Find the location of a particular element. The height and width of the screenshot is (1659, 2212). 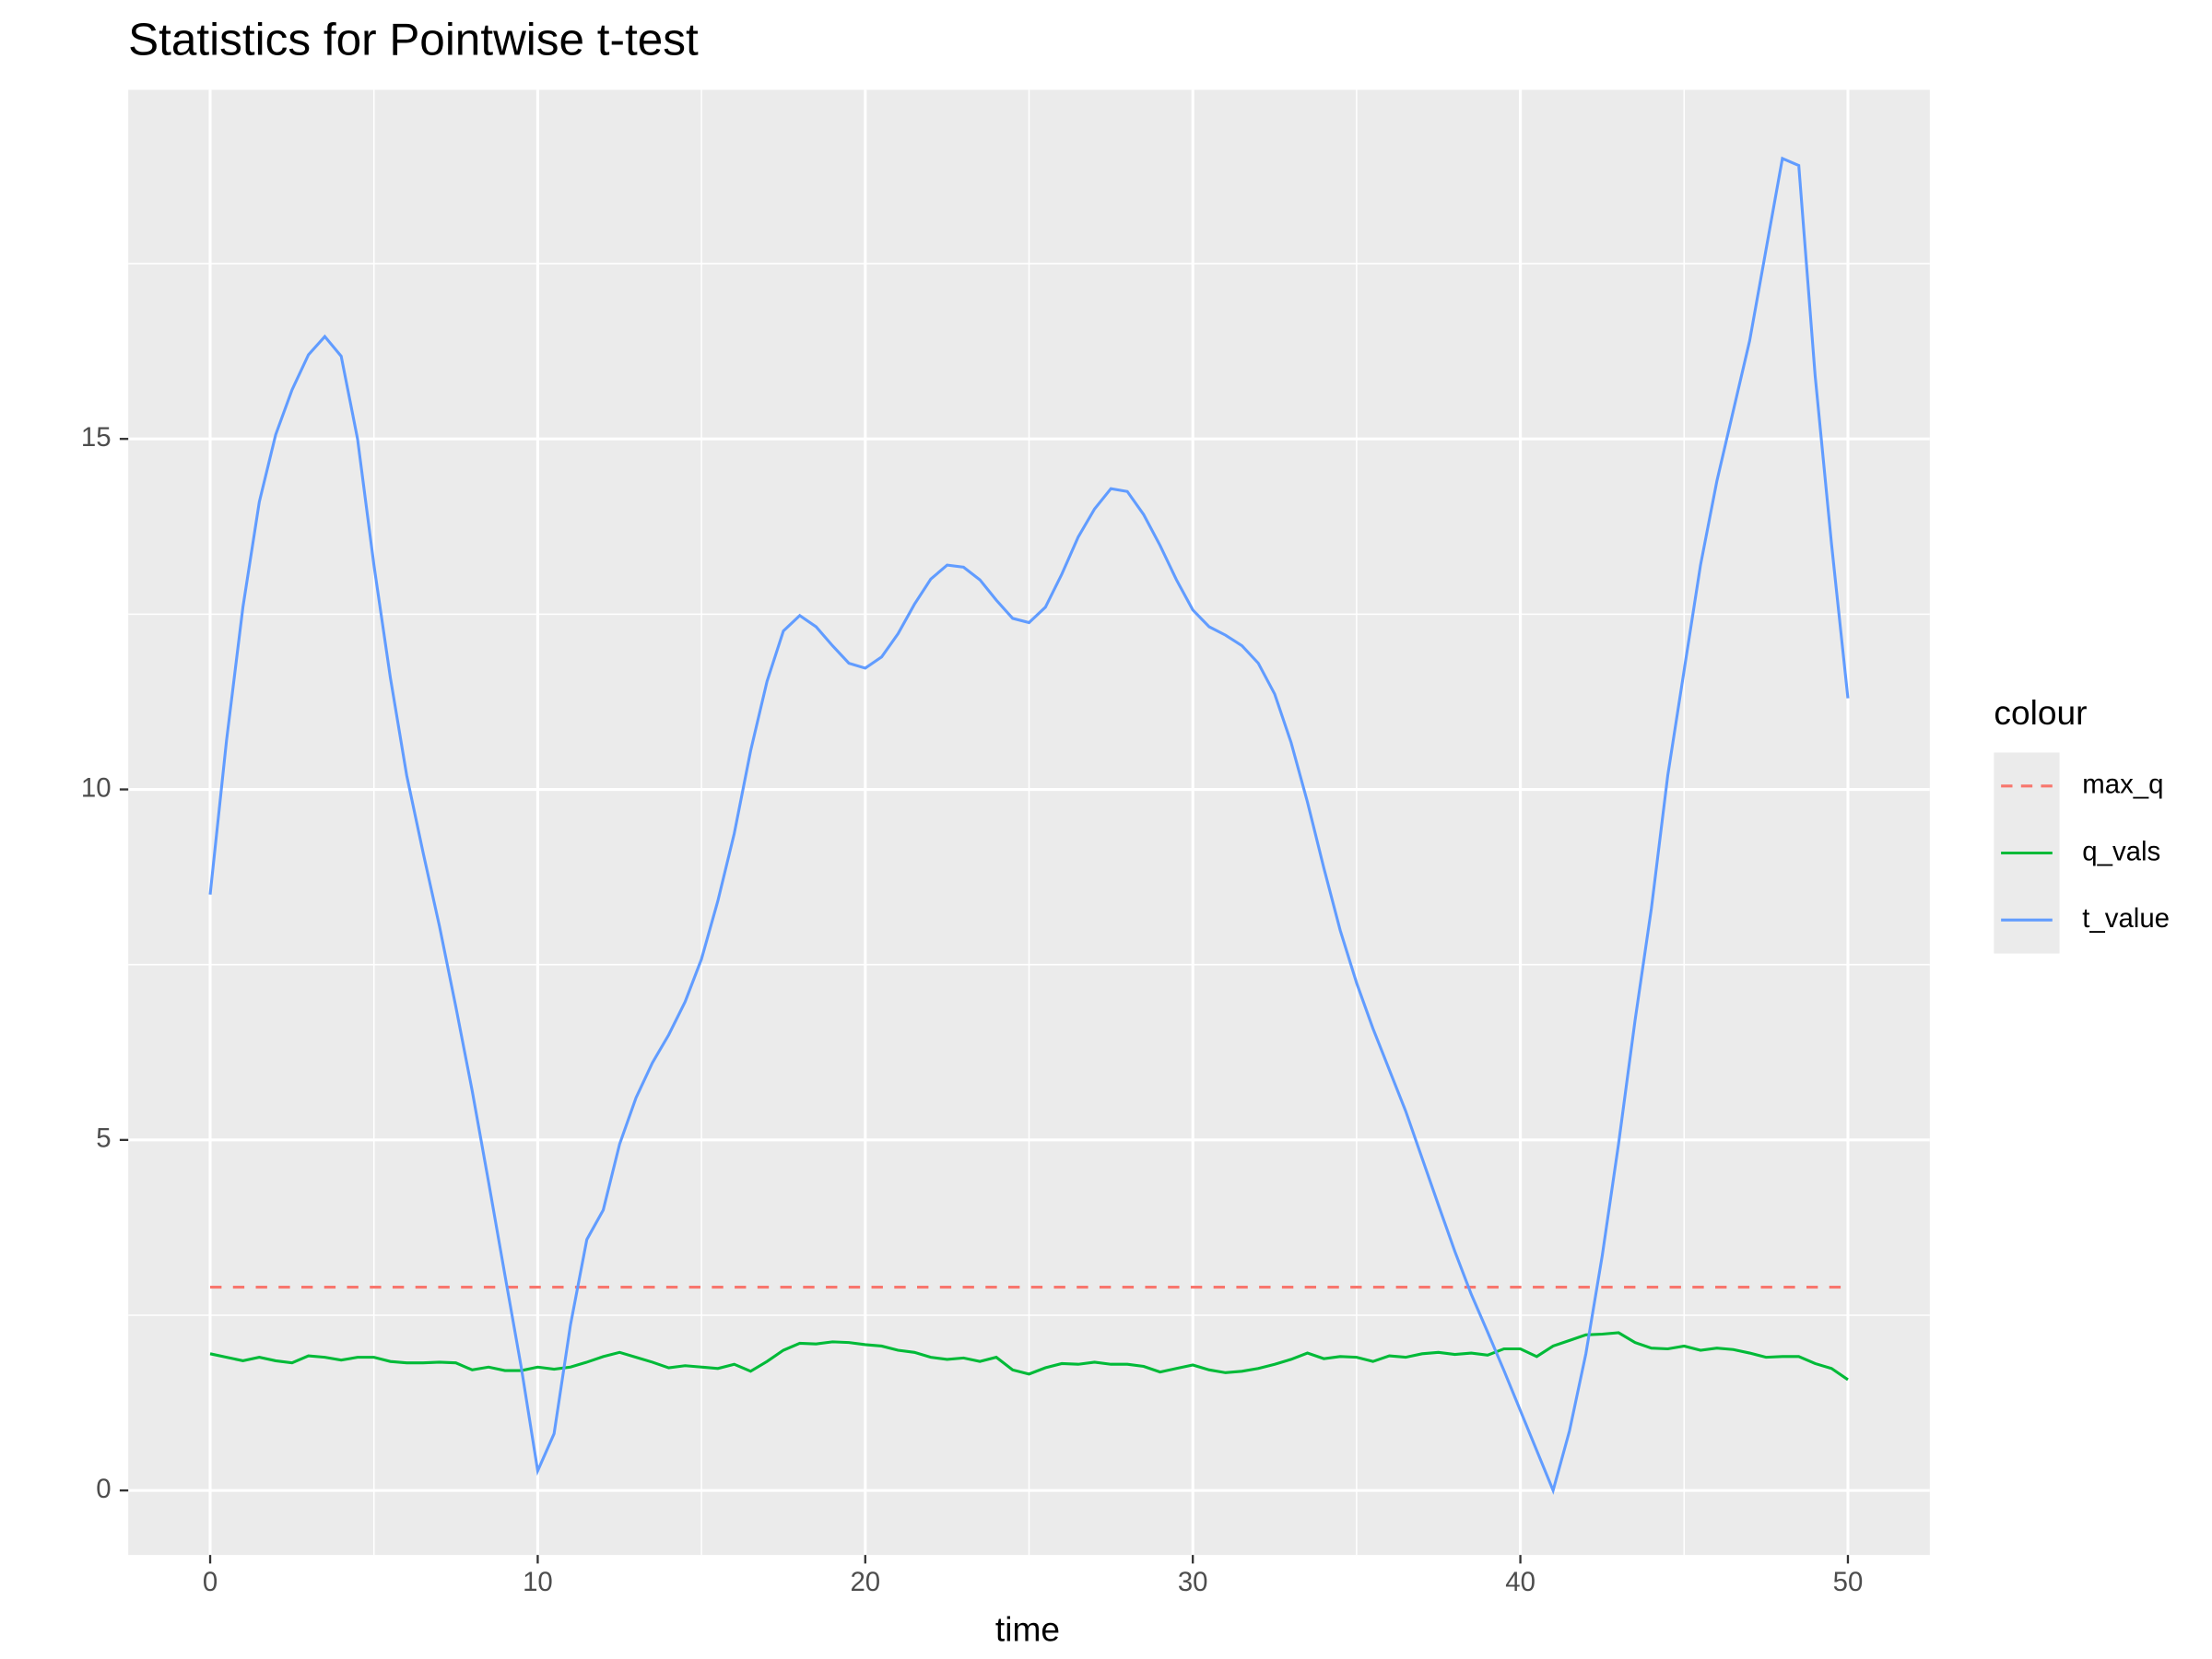

y-tick-label: 15 is located at coordinates (96, 437).